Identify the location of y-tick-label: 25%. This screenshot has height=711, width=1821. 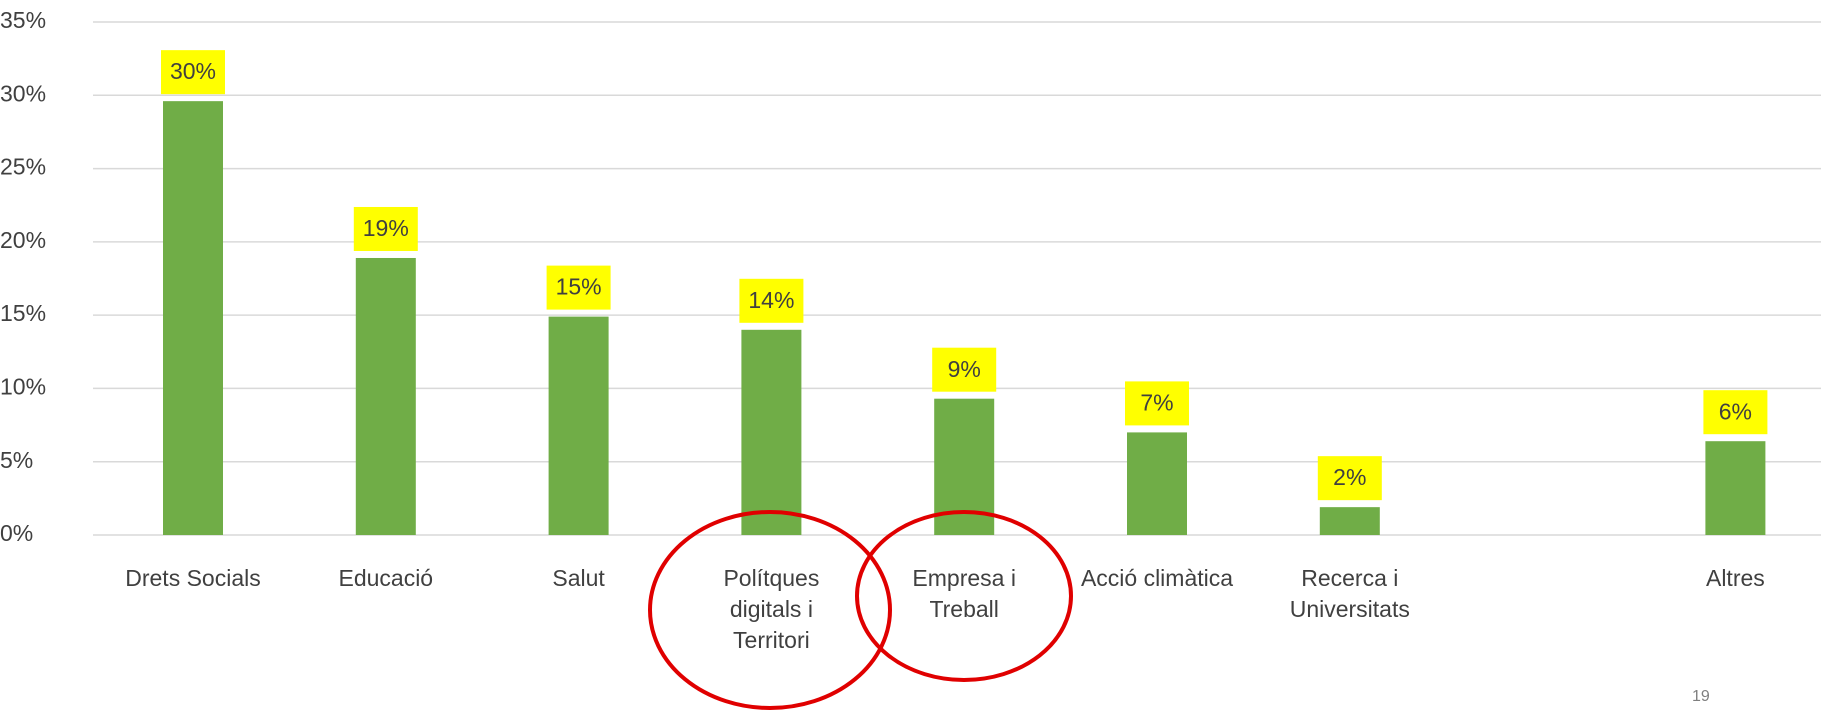
(23, 167).